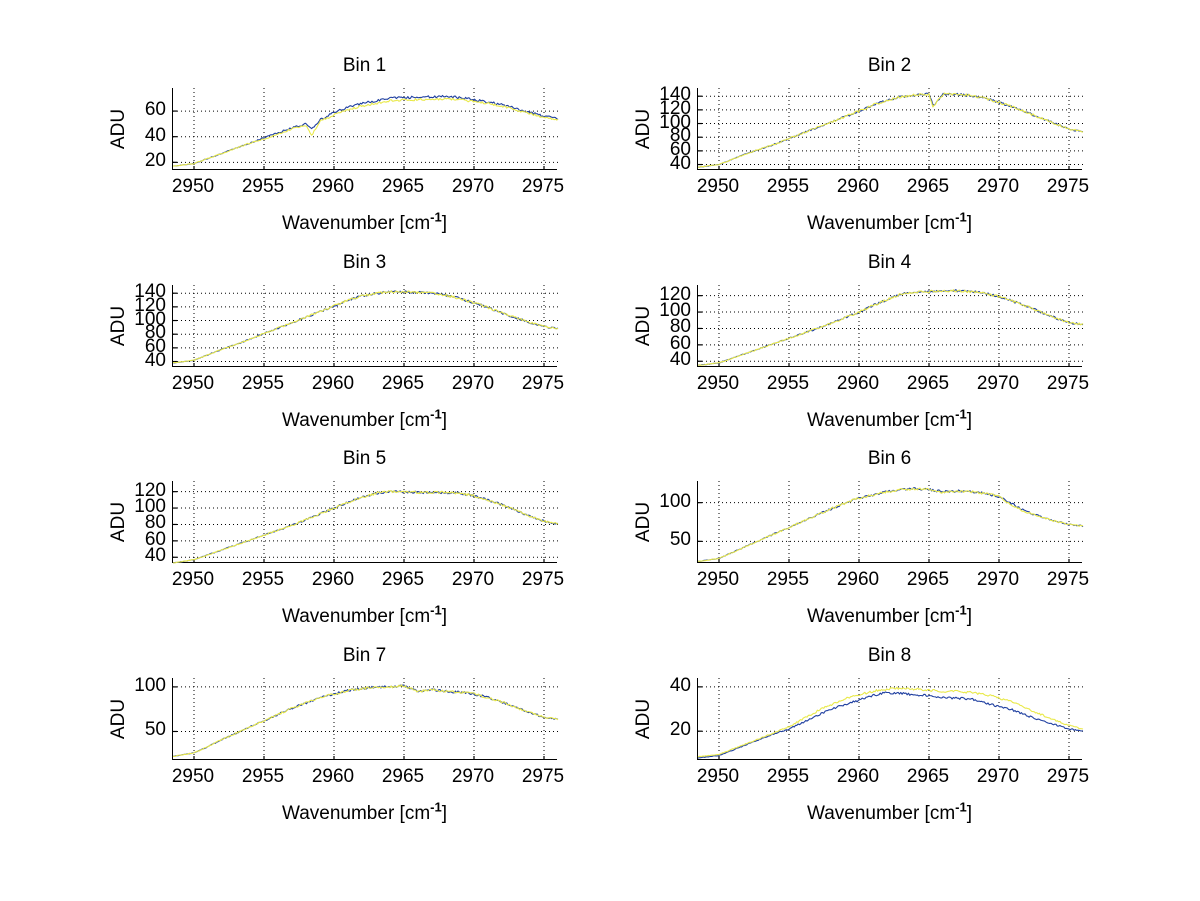 The width and height of the screenshot is (1200, 901). I want to click on subplot-title: Bin 6, so click(889, 458).